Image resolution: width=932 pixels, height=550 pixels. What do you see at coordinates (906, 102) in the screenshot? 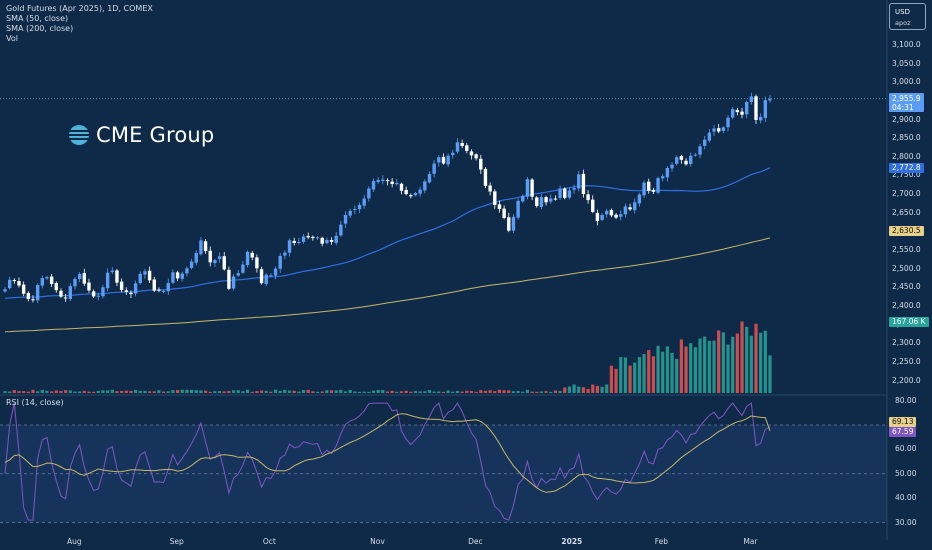
I see `last-price-tag: 2,955.9 04:31` at bounding box center [906, 102].